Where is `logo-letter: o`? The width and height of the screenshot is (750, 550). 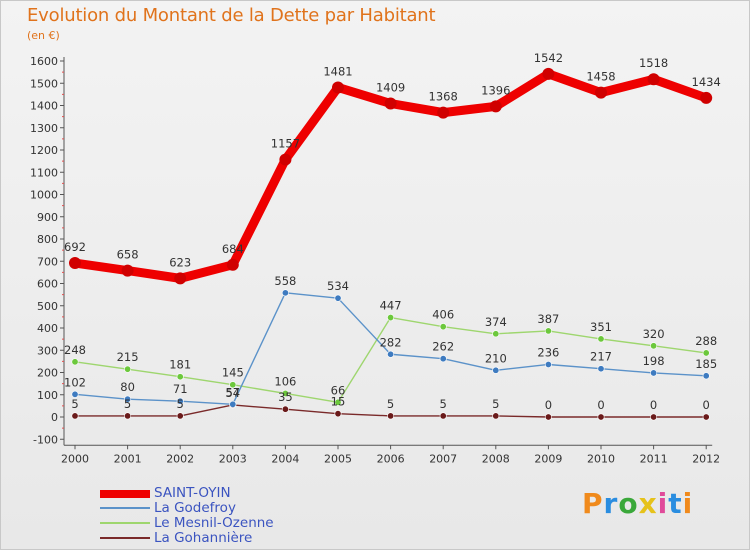
logo-letter: o is located at coordinates (628, 503).